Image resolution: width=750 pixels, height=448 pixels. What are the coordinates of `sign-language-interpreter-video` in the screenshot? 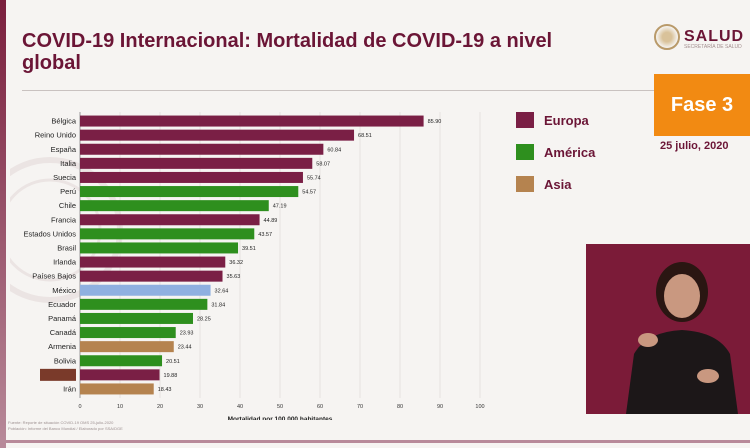 It's located at (668, 329).